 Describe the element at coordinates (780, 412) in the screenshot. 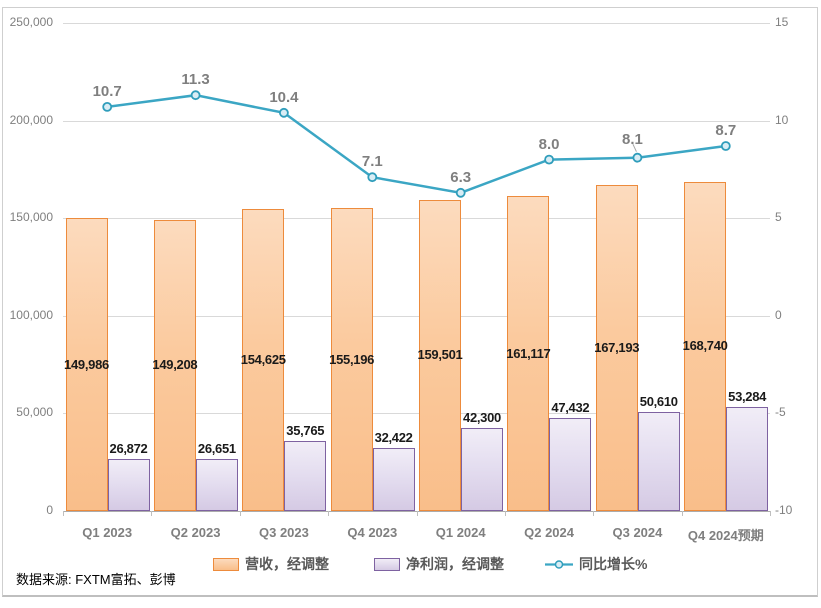

I see `right-axis-tick: -5` at that location.